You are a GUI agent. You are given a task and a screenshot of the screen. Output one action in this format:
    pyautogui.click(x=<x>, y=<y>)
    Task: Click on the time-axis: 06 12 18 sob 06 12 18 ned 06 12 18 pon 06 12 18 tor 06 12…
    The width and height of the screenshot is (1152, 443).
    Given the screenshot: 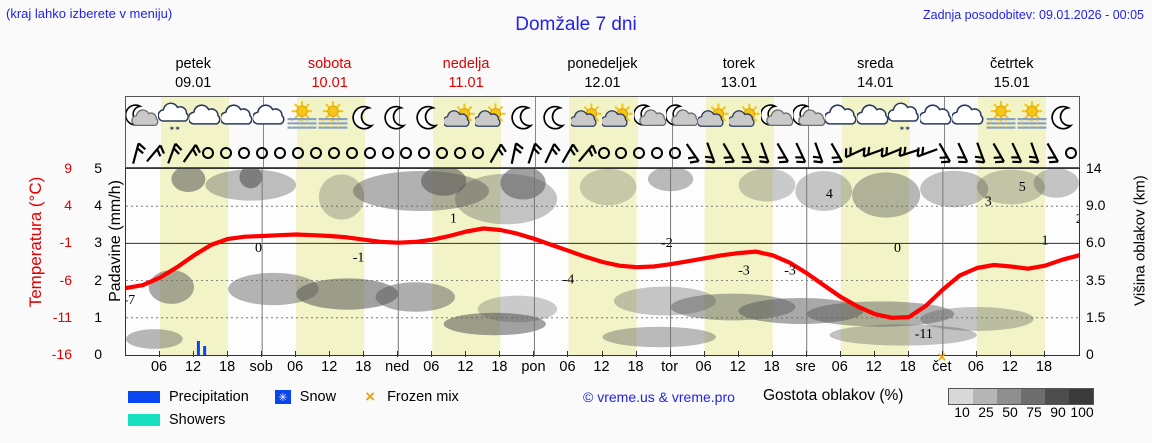 What is the action you would take?
    pyautogui.click(x=602, y=364)
    